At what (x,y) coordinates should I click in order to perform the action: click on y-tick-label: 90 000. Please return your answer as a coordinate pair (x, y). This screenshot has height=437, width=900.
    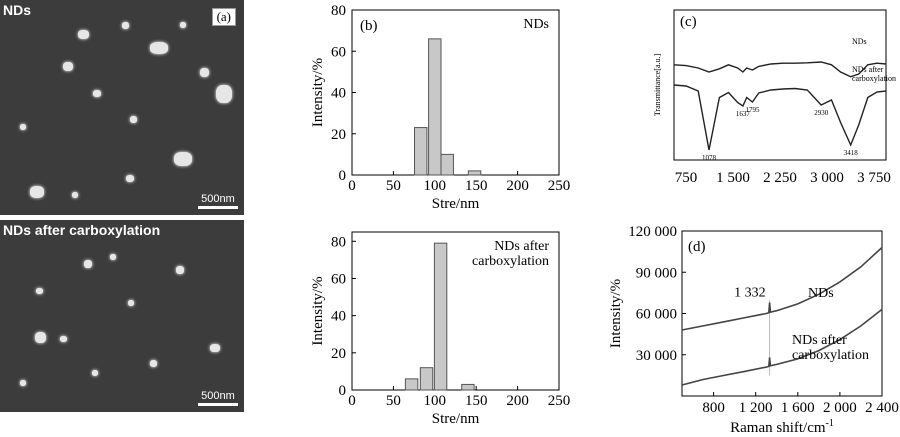
    Looking at the image, I should click on (656, 273).